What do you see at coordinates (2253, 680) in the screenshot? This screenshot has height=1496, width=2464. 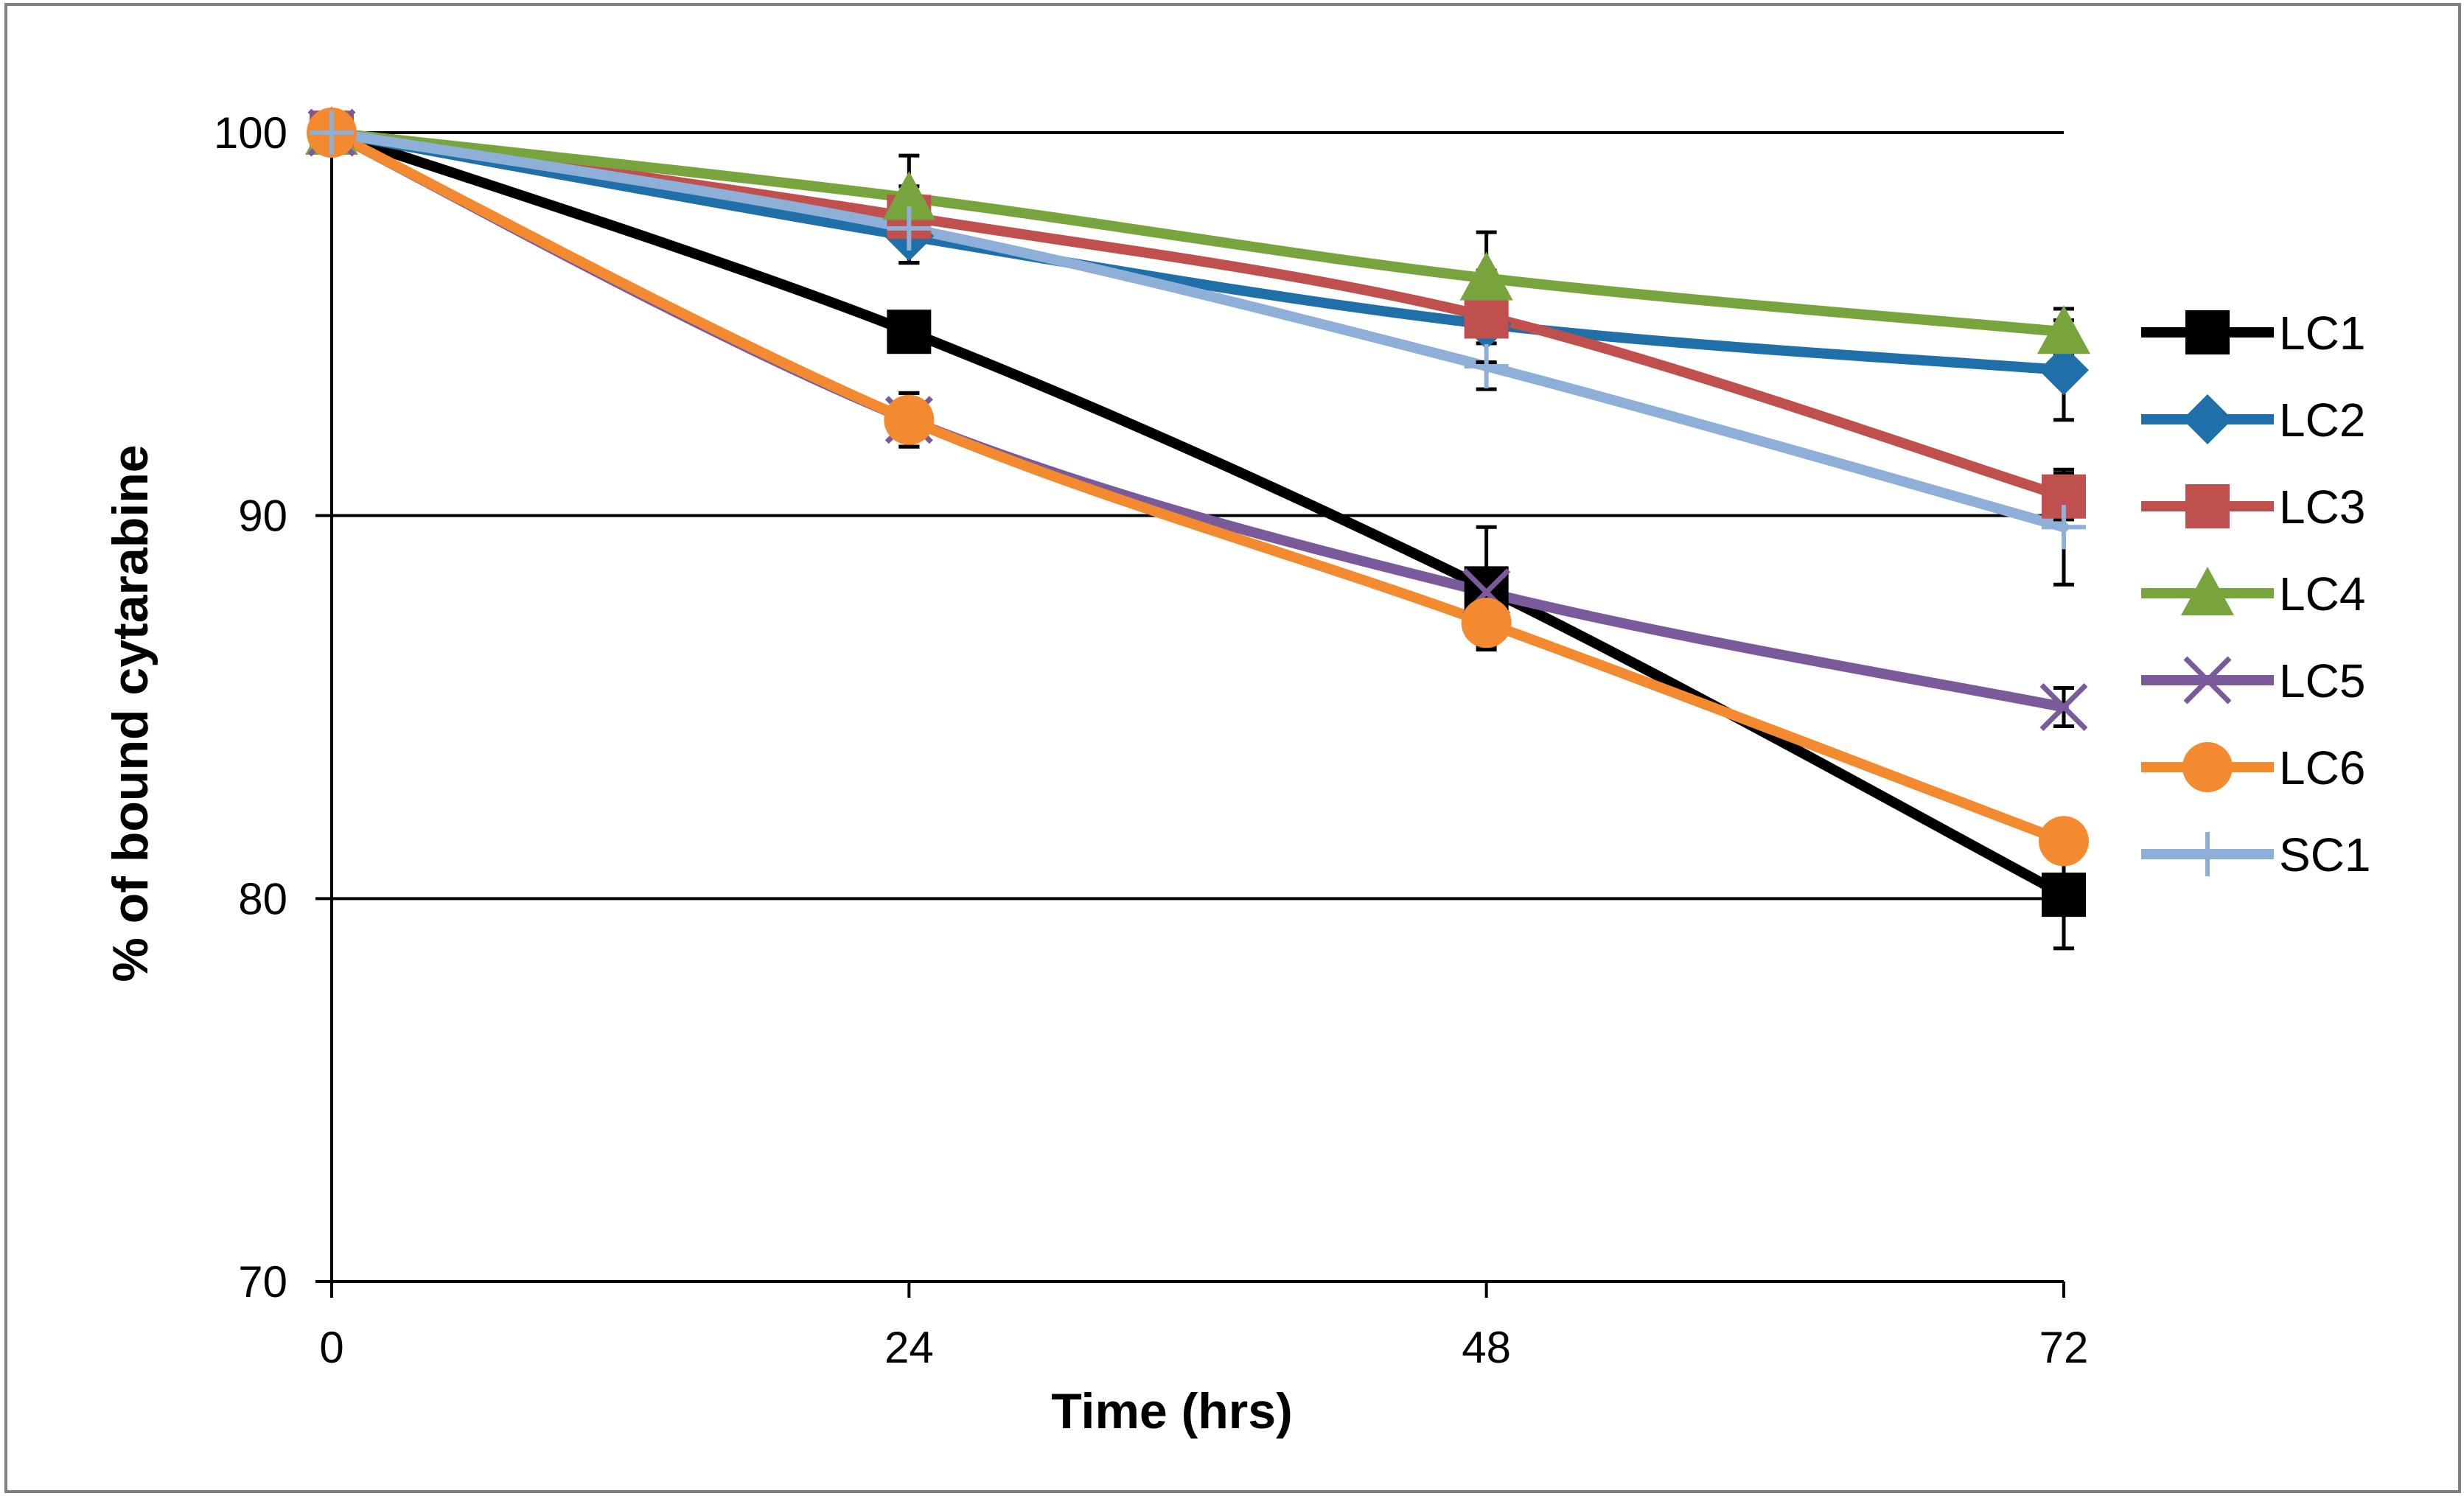 I see `legend-entry-lc5: LC5` at bounding box center [2253, 680].